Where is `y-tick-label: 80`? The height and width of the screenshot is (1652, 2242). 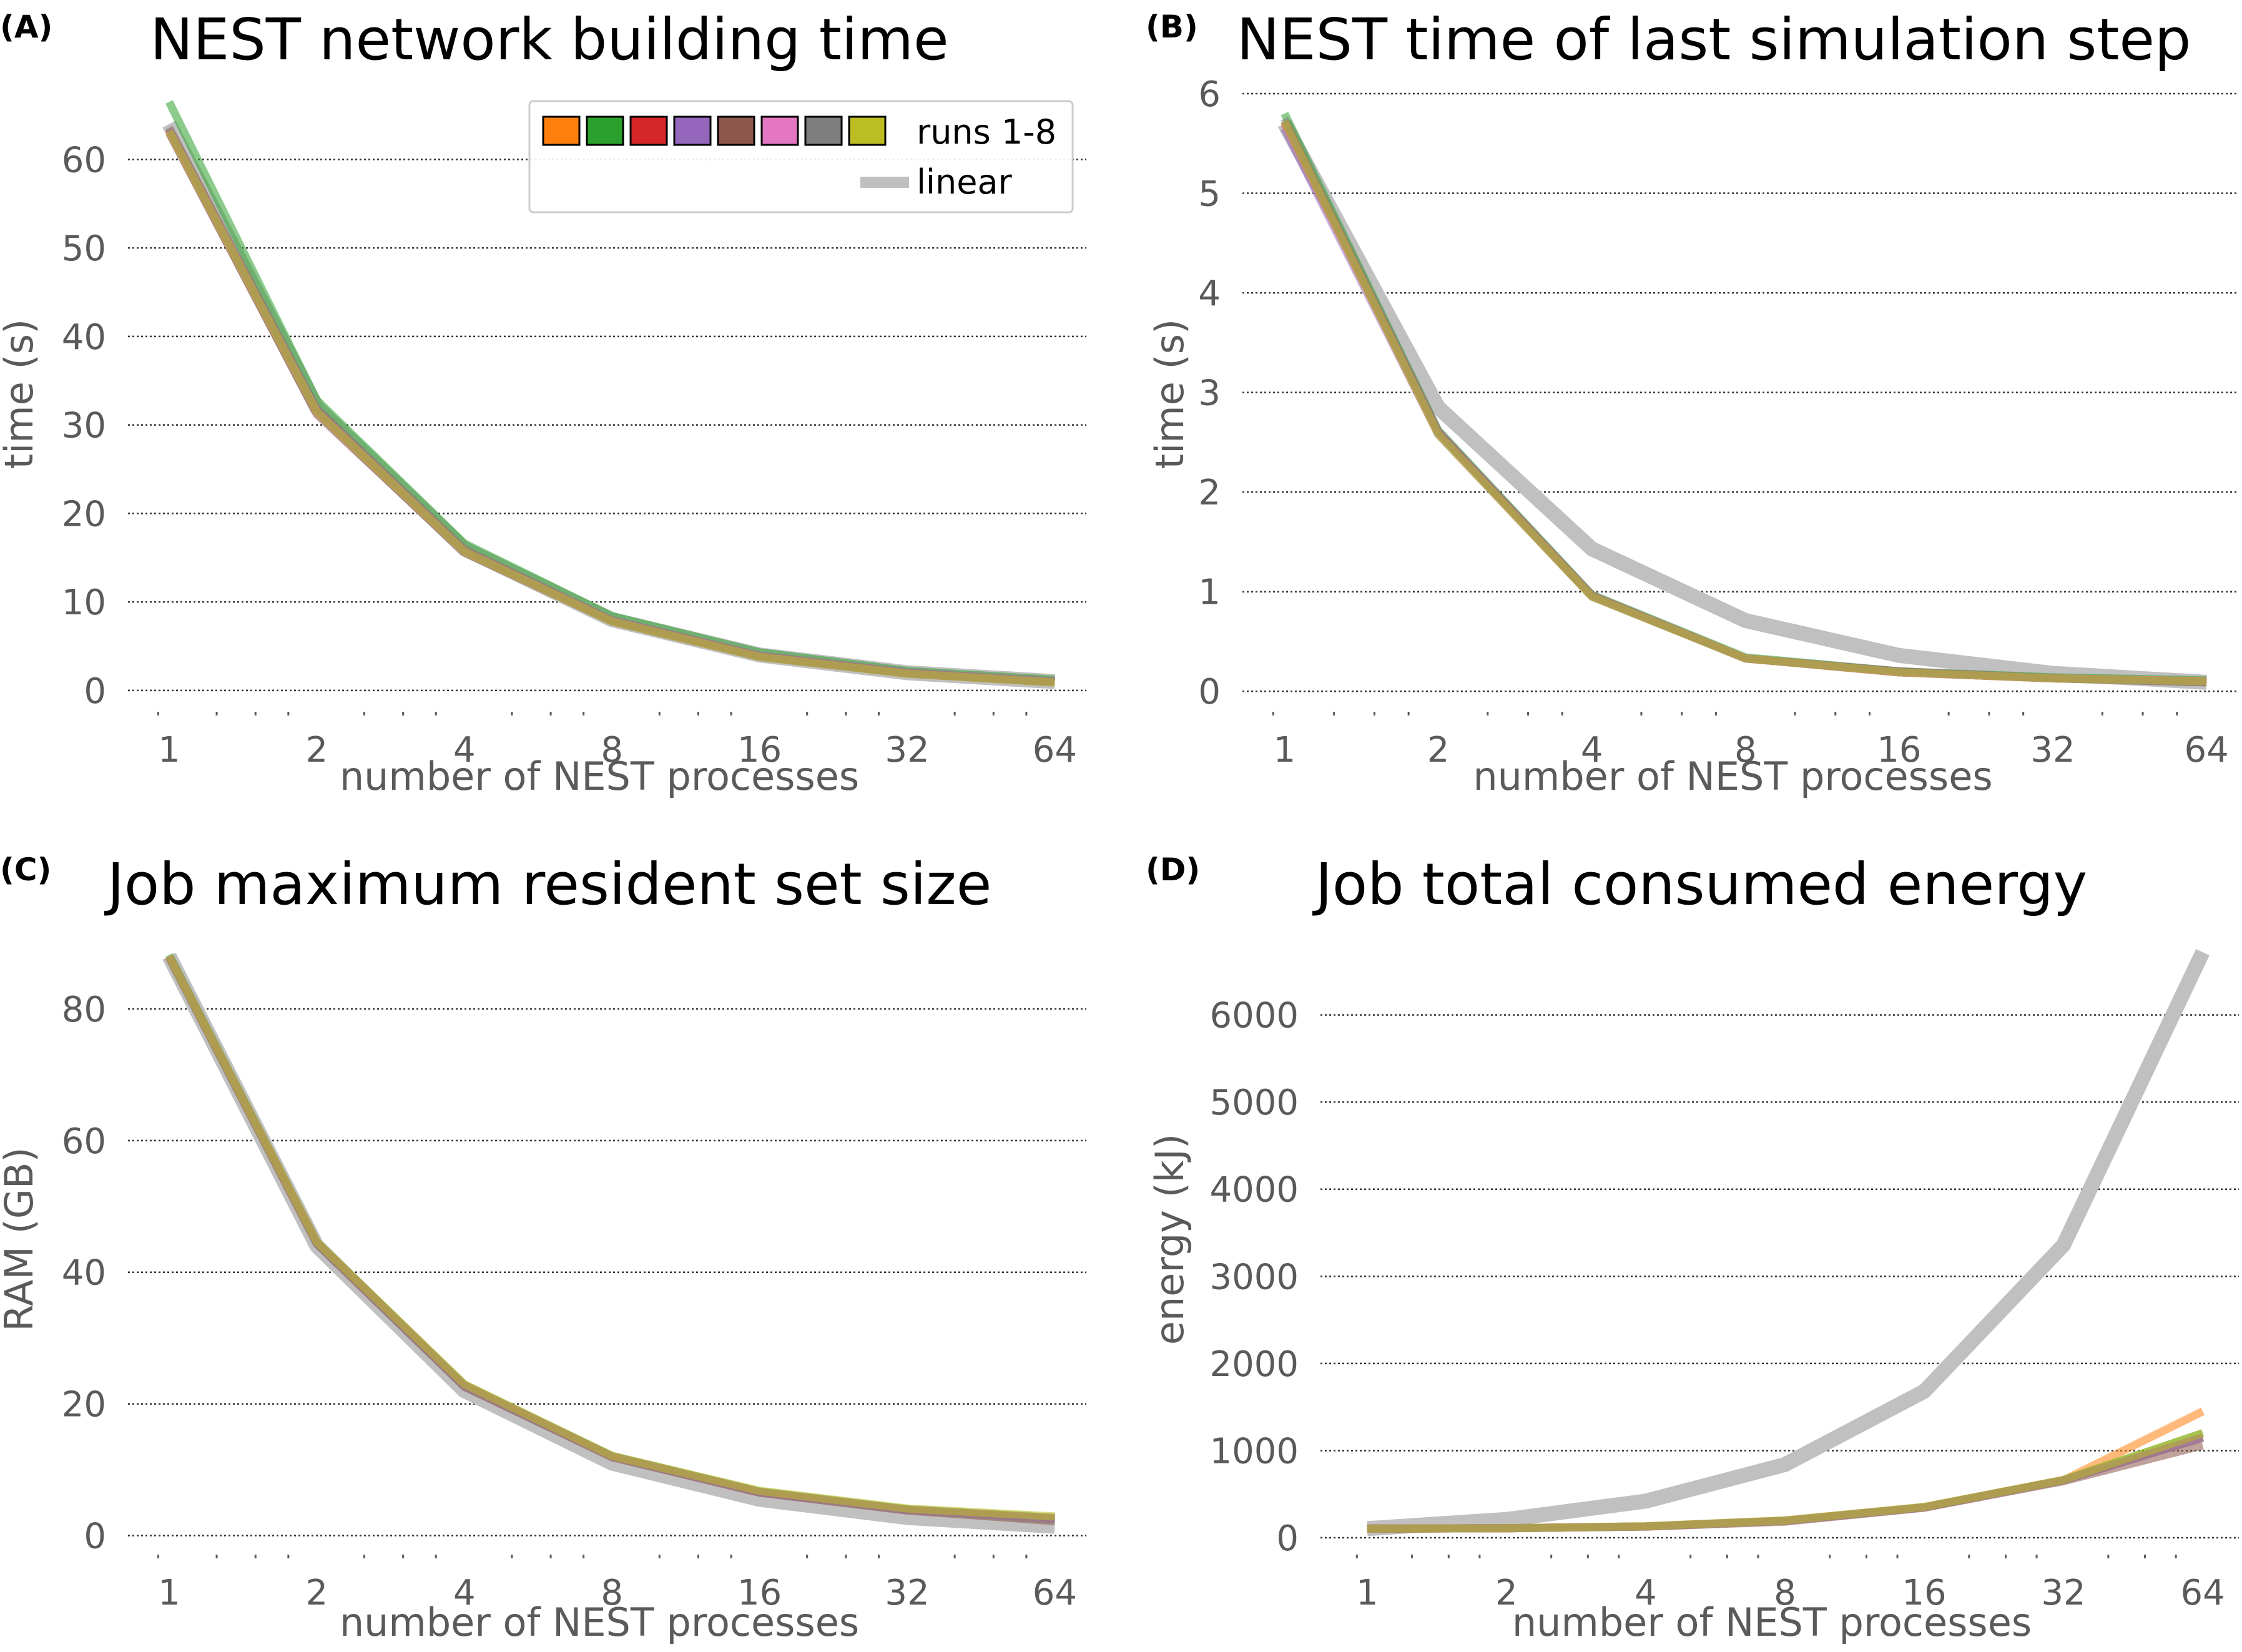
y-tick-label: 80 is located at coordinates (84, 1010).